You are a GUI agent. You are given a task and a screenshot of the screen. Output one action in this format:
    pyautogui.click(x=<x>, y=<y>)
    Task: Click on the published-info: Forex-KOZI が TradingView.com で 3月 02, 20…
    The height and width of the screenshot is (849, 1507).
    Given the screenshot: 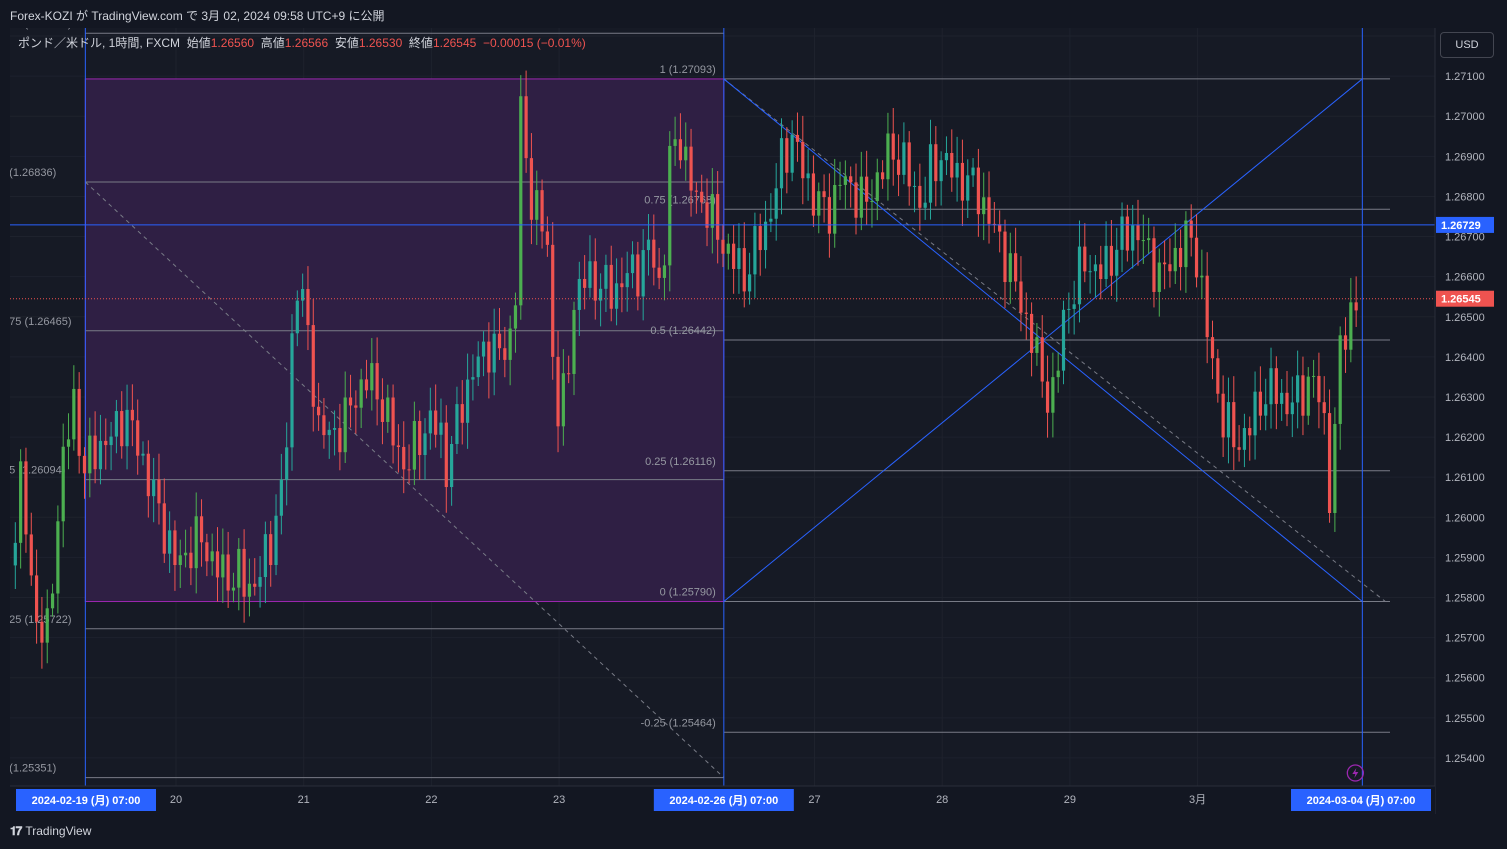 What is the action you would take?
    pyautogui.click(x=197, y=16)
    